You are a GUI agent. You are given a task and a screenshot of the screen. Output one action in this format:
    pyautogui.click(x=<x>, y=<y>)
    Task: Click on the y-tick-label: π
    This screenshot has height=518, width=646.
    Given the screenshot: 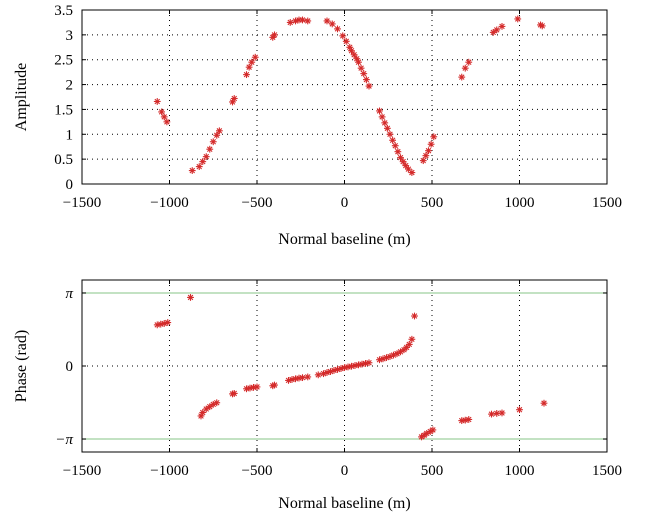 What is the action you would take?
    pyautogui.click(x=69, y=294)
    